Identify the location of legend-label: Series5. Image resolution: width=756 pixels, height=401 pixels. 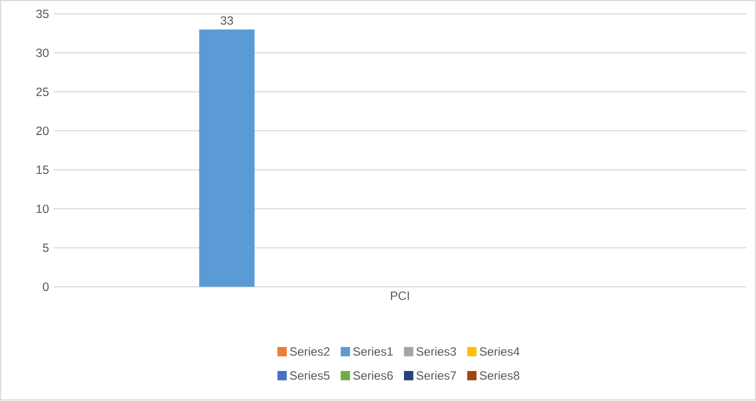
(310, 375).